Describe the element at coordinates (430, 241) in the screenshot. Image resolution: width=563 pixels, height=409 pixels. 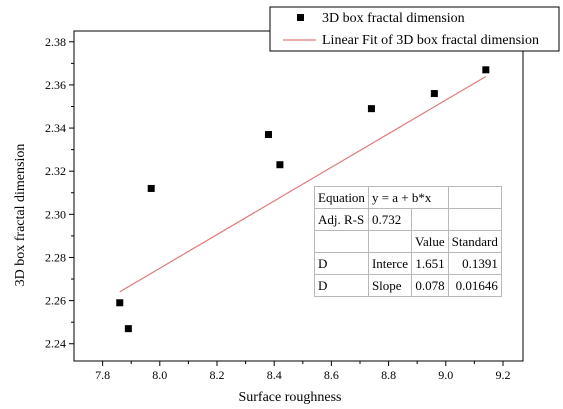
I see `table-cell: Value` at that location.